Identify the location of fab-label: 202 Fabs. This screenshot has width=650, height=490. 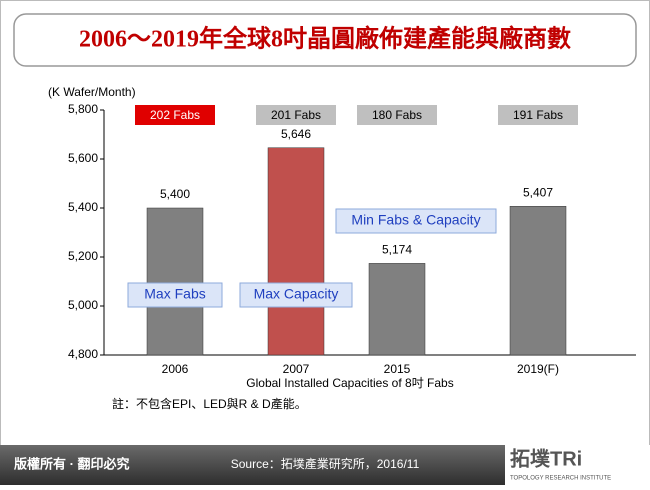
(175, 115).